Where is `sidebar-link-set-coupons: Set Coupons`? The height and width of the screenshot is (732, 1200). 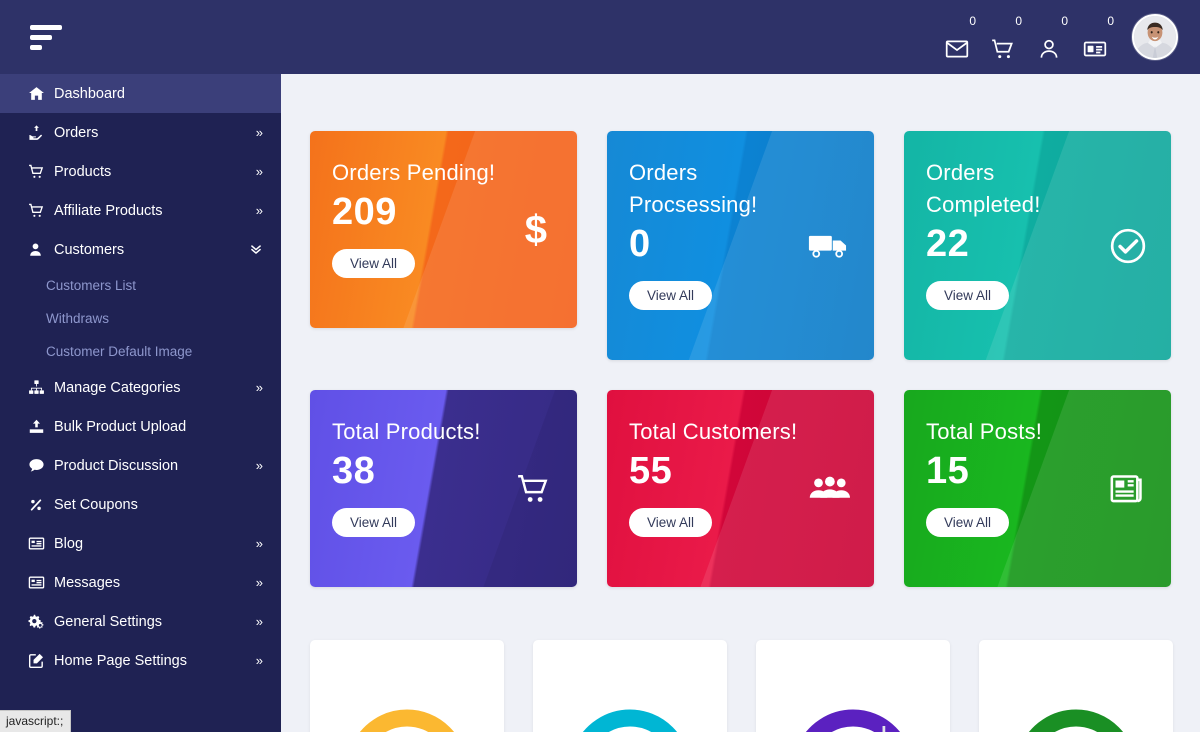 sidebar-link-set-coupons: Set Coupons is located at coordinates (140, 504).